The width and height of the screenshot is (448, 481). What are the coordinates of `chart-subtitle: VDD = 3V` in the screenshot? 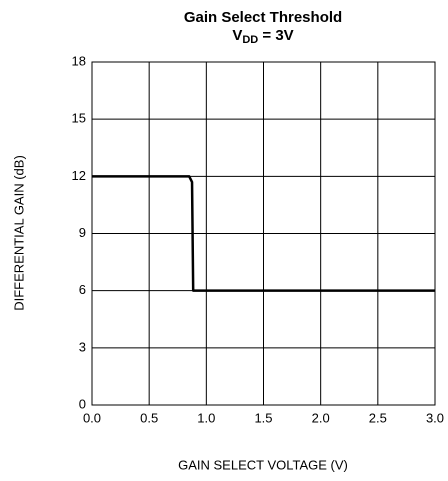 It's located at (262, 36).